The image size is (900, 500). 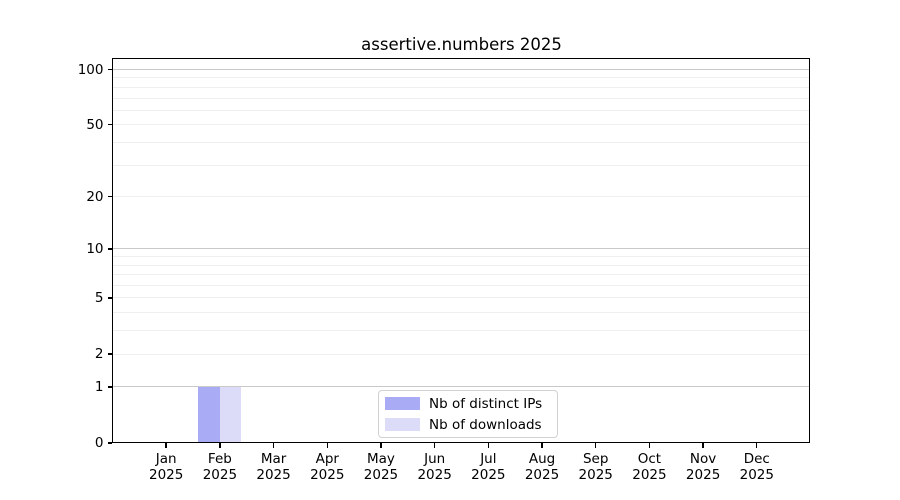 I want to click on x-tick-label: May 2025, so click(x=381, y=467).